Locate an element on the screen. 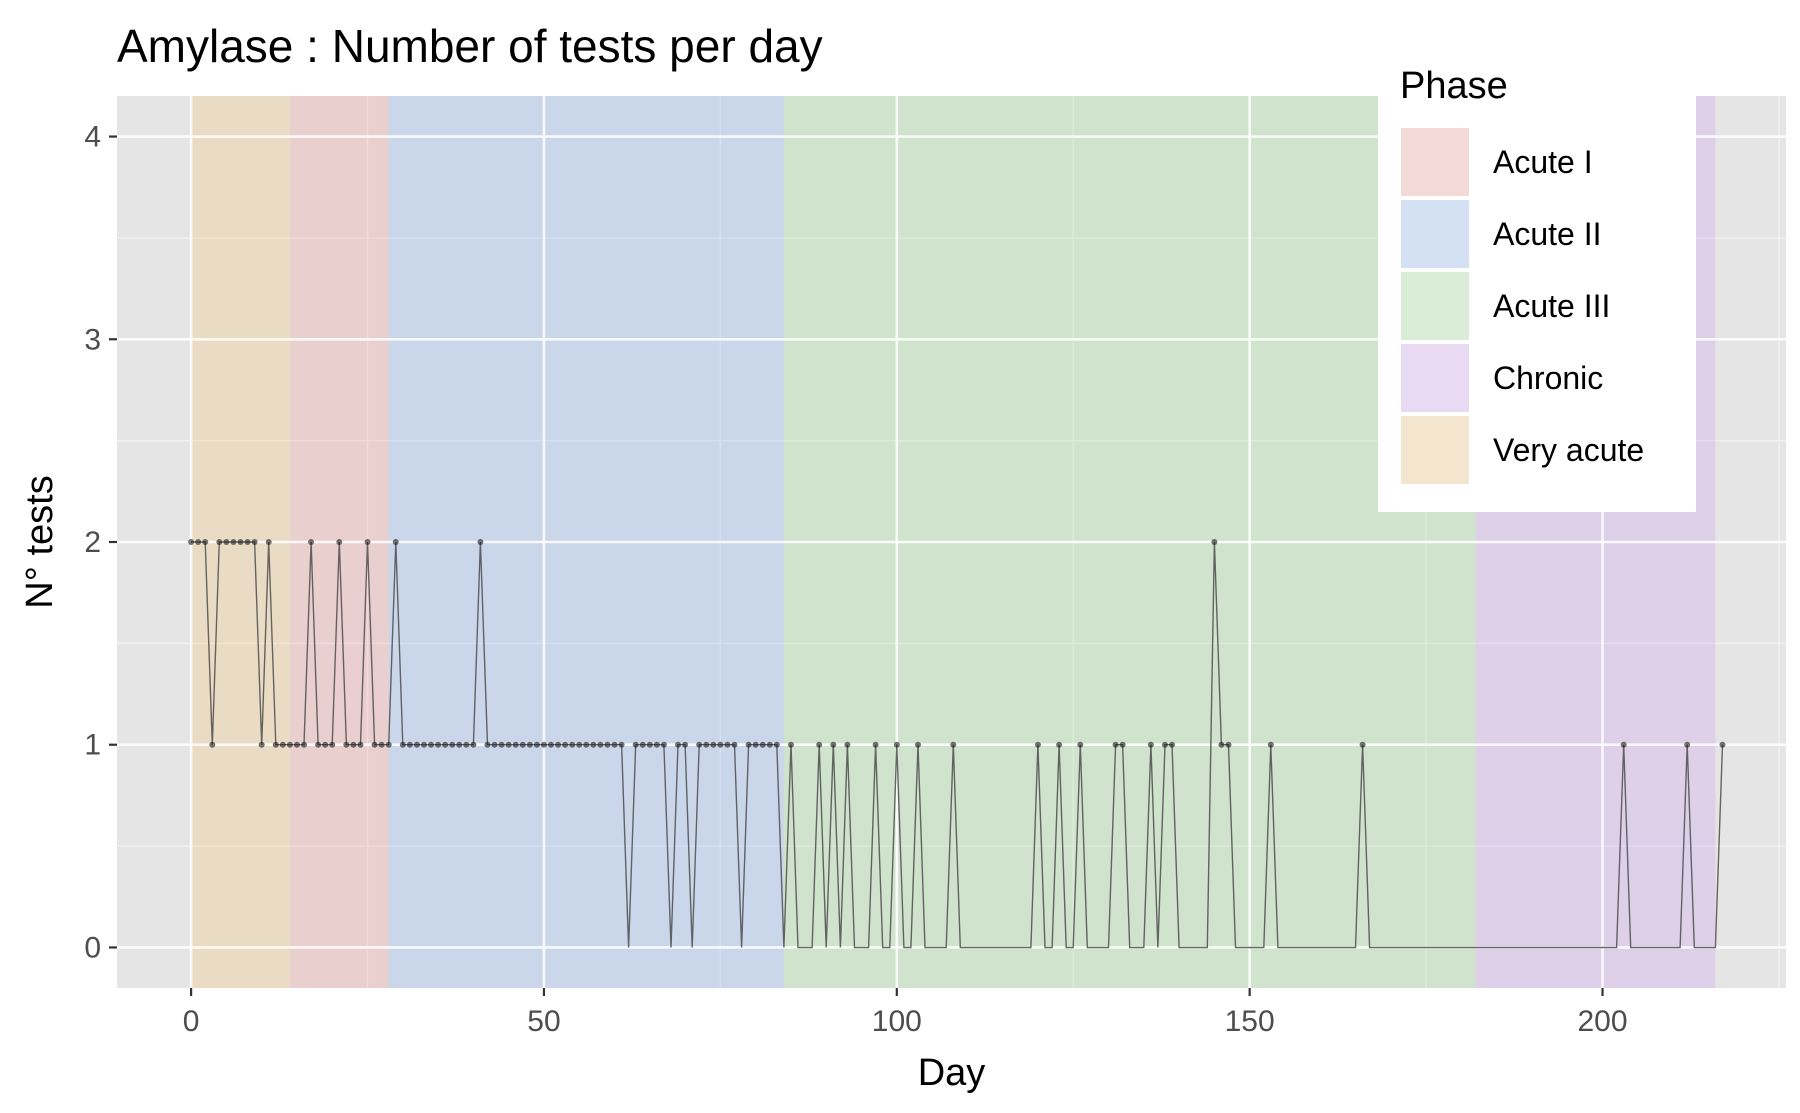  y-tick-label: 1 is located at coordinates (92, 745).